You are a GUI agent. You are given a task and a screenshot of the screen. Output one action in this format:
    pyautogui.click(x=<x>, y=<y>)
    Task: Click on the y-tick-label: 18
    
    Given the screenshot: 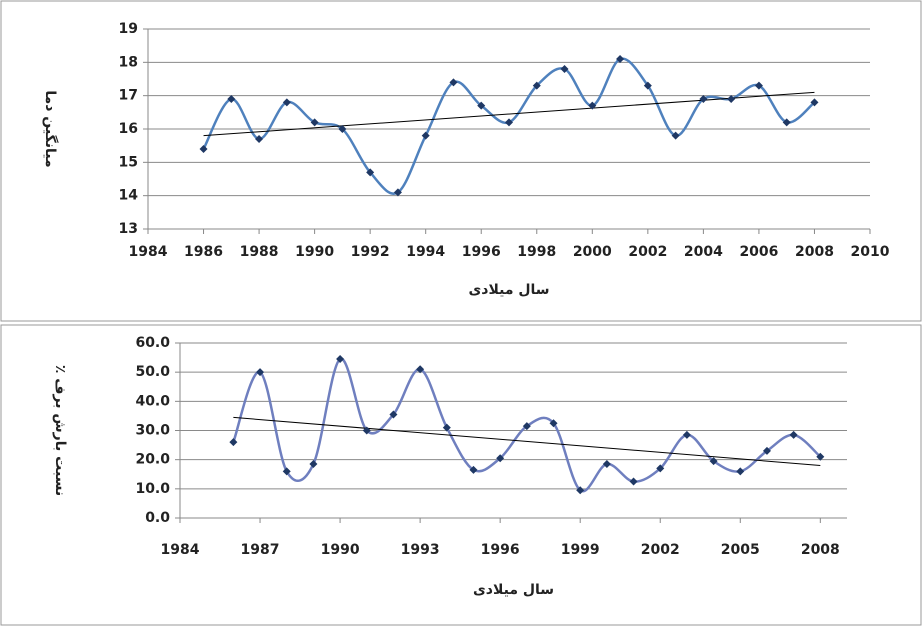 What is the action you would take?
    pyautogui.click(x=128, y=62)
    